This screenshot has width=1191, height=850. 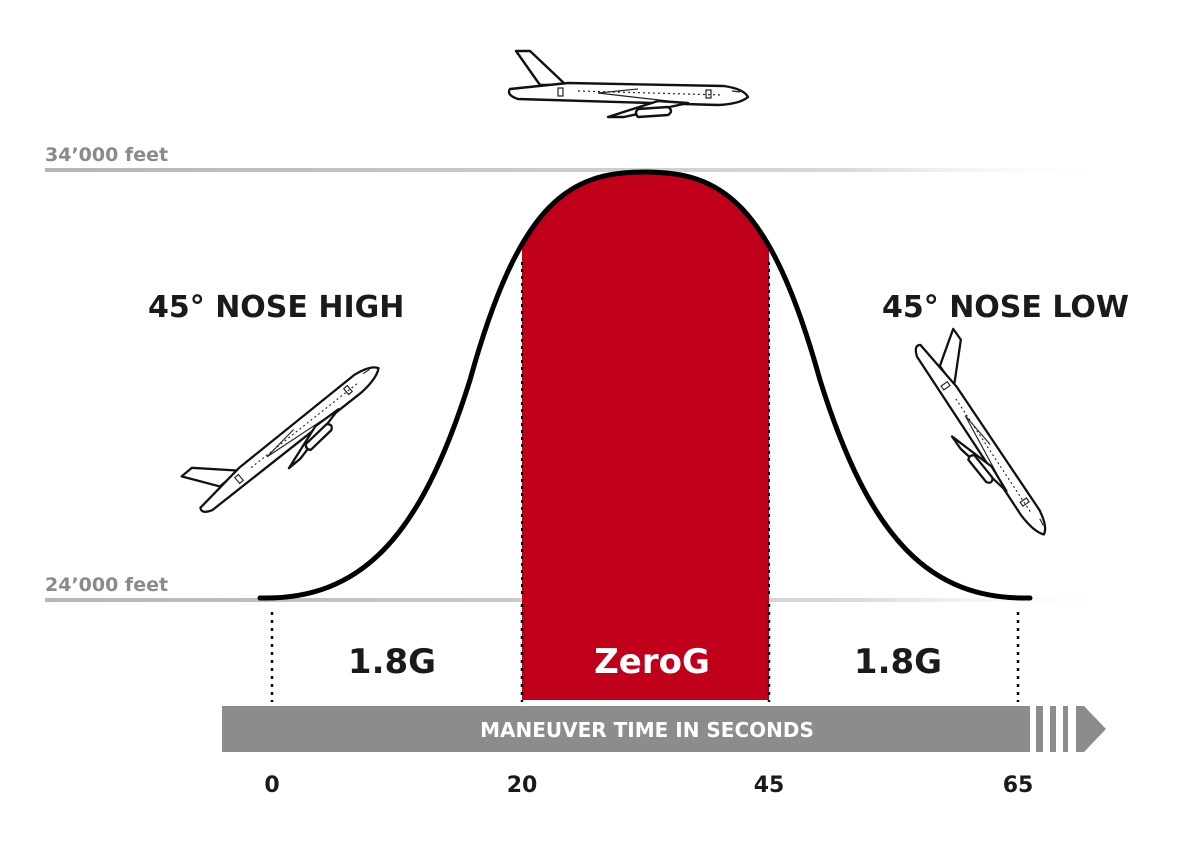 I want to click on tick-label-0: 0, so click(x=271, y=785).